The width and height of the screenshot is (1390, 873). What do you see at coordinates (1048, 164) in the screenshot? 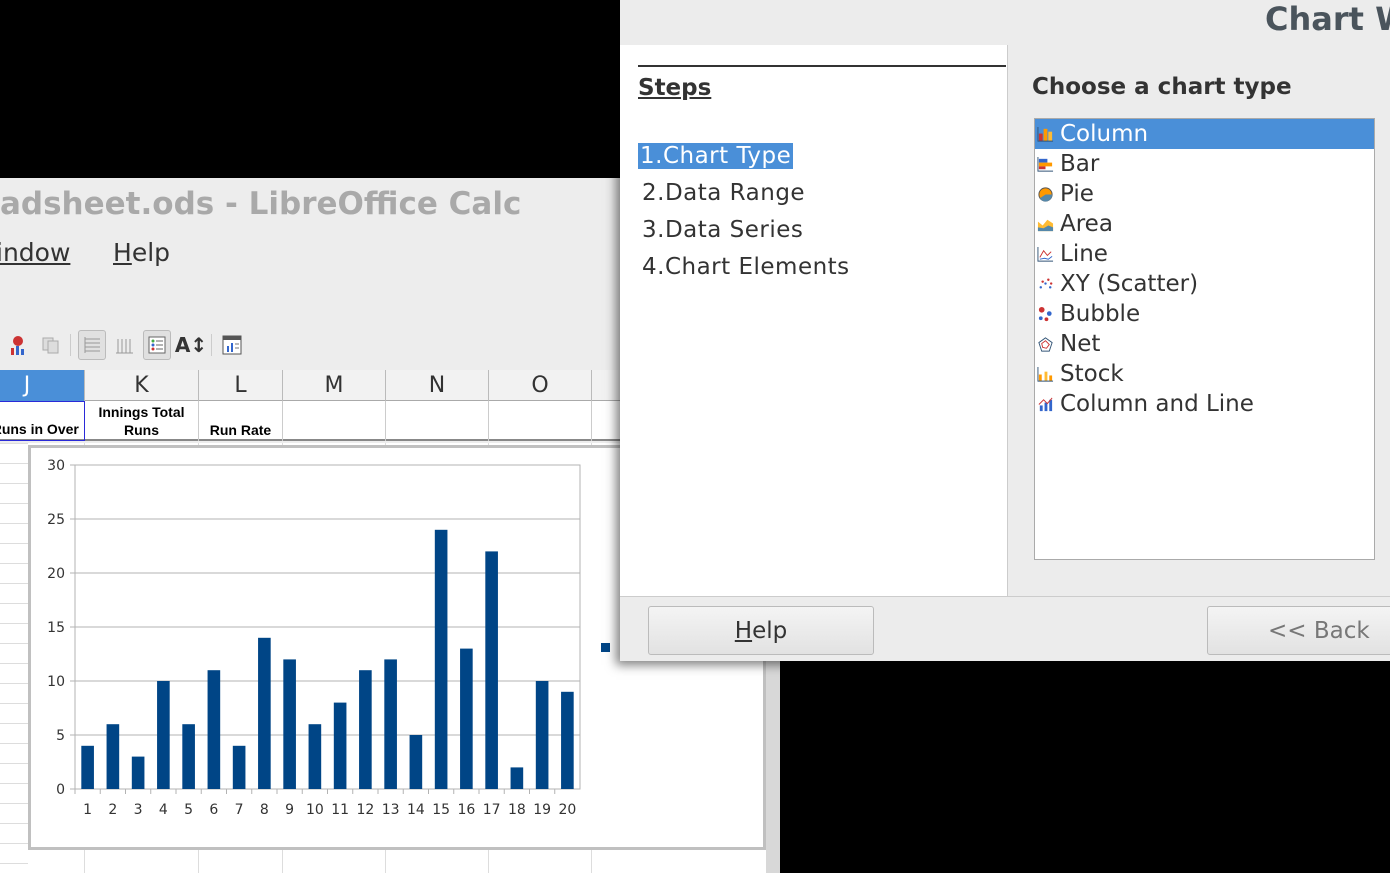
I see `bar-chart-icon` at bounding box center [1048, 164].